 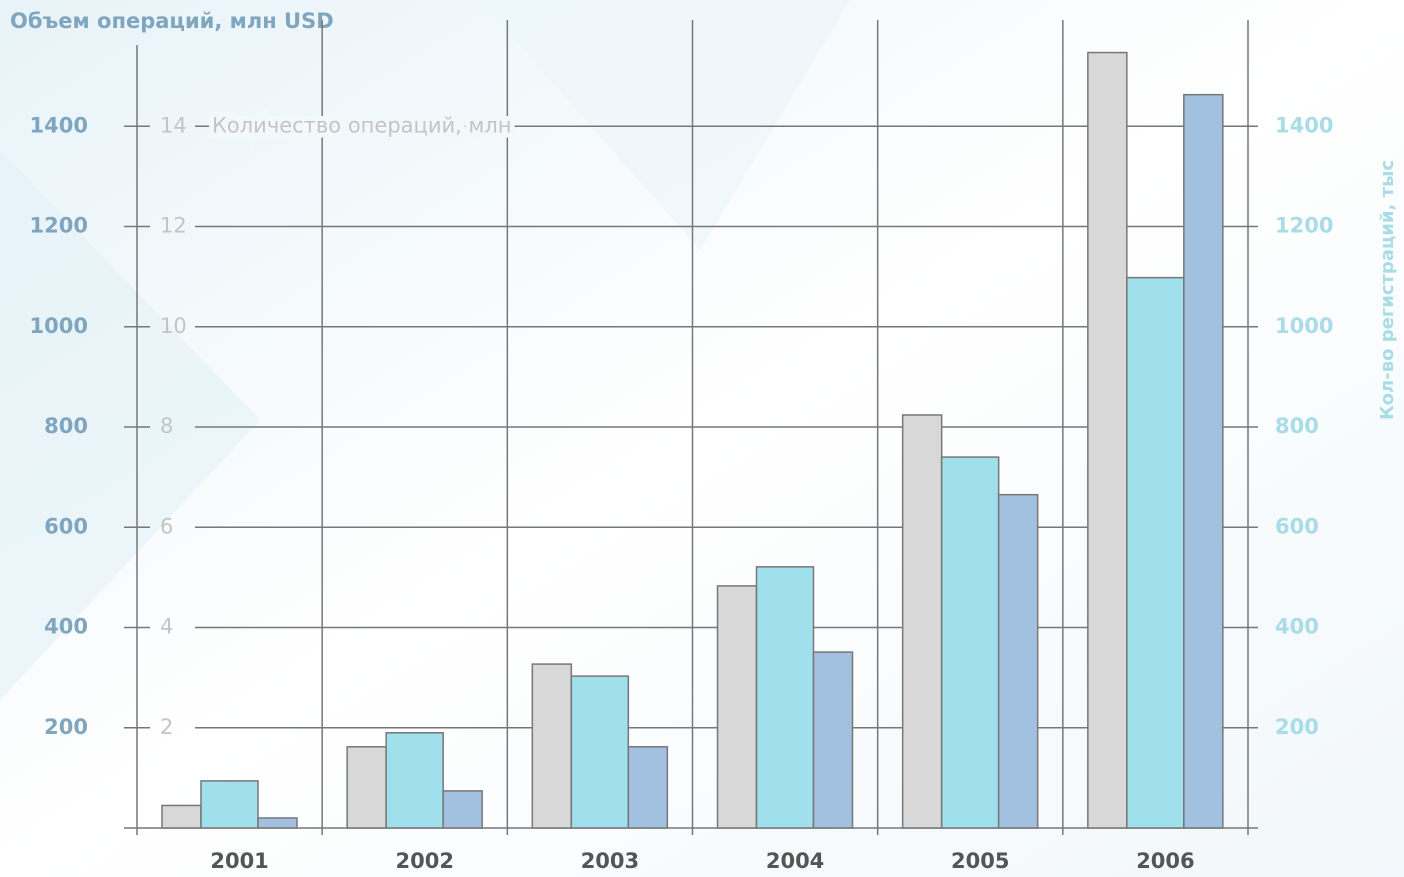 What do you see at coordinates (66, 627) in the screenshot?
I see `y-tick-label: 400` at bounding box center [66, 627].